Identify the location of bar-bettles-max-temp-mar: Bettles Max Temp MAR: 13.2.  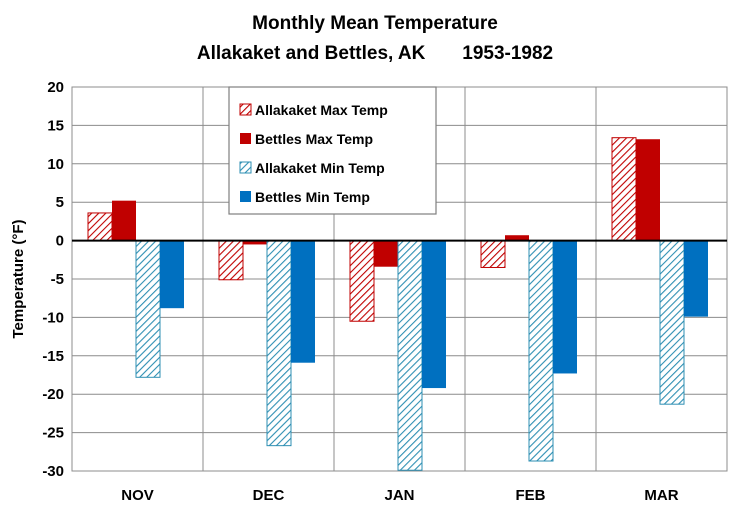
(648, 190).